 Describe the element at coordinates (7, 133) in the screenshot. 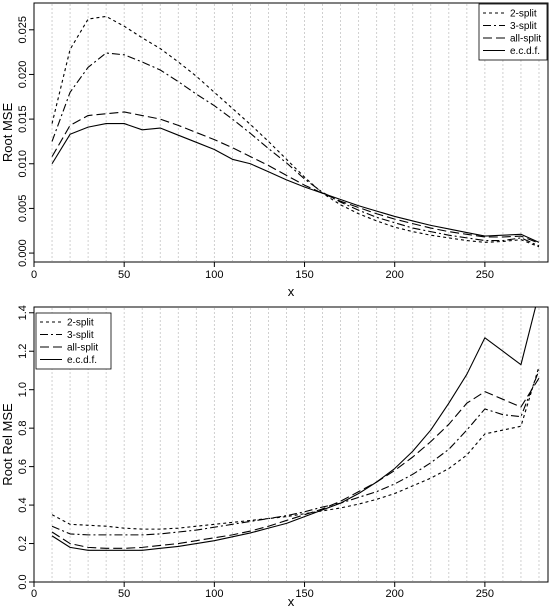

I see `y-axis-title: Root MSE` at that location.